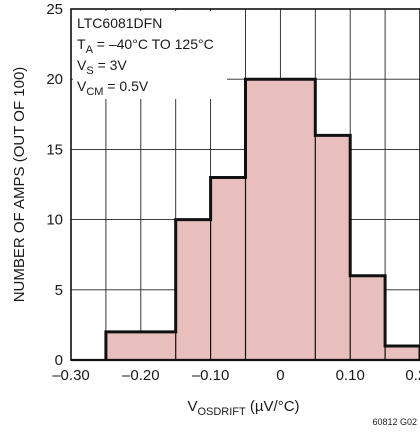 This screenshot has height=435, width=420. I want to click on annotation-background, so click(150, 55).